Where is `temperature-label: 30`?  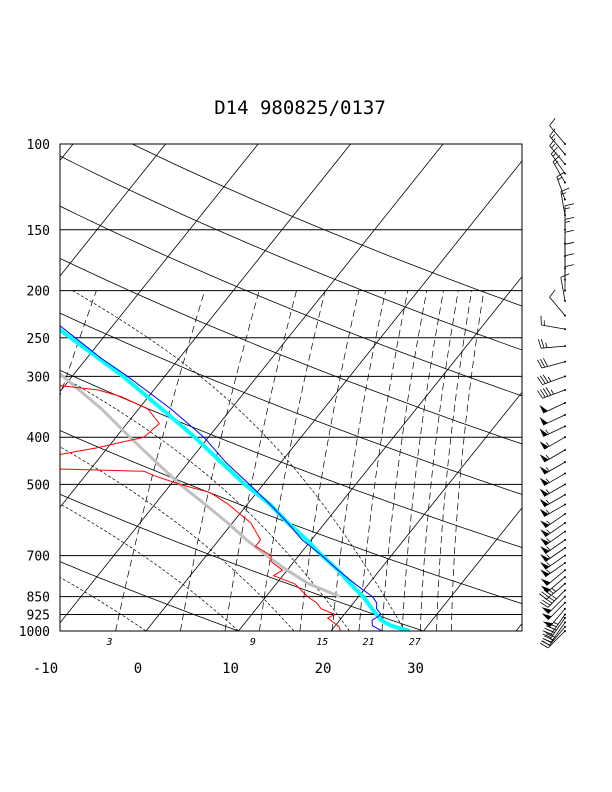 temperature-label: 30 is located at coordinates (415, 669).